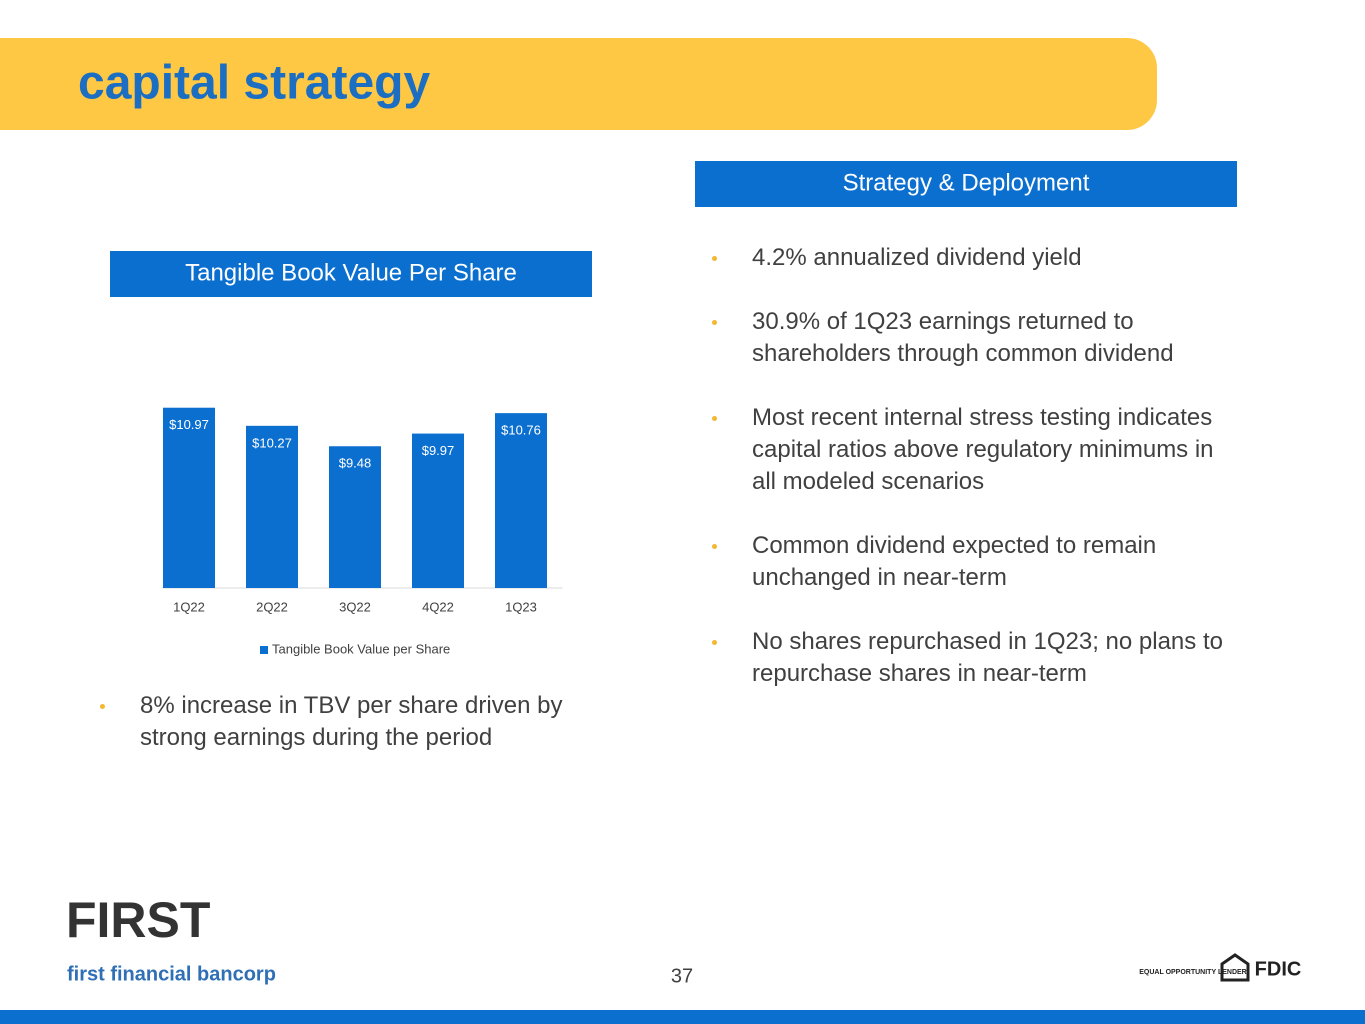  What do you see at coordinates (1235, 967) in the screenshot?
I see `housing-icon` at bounding box center [1235, 967].